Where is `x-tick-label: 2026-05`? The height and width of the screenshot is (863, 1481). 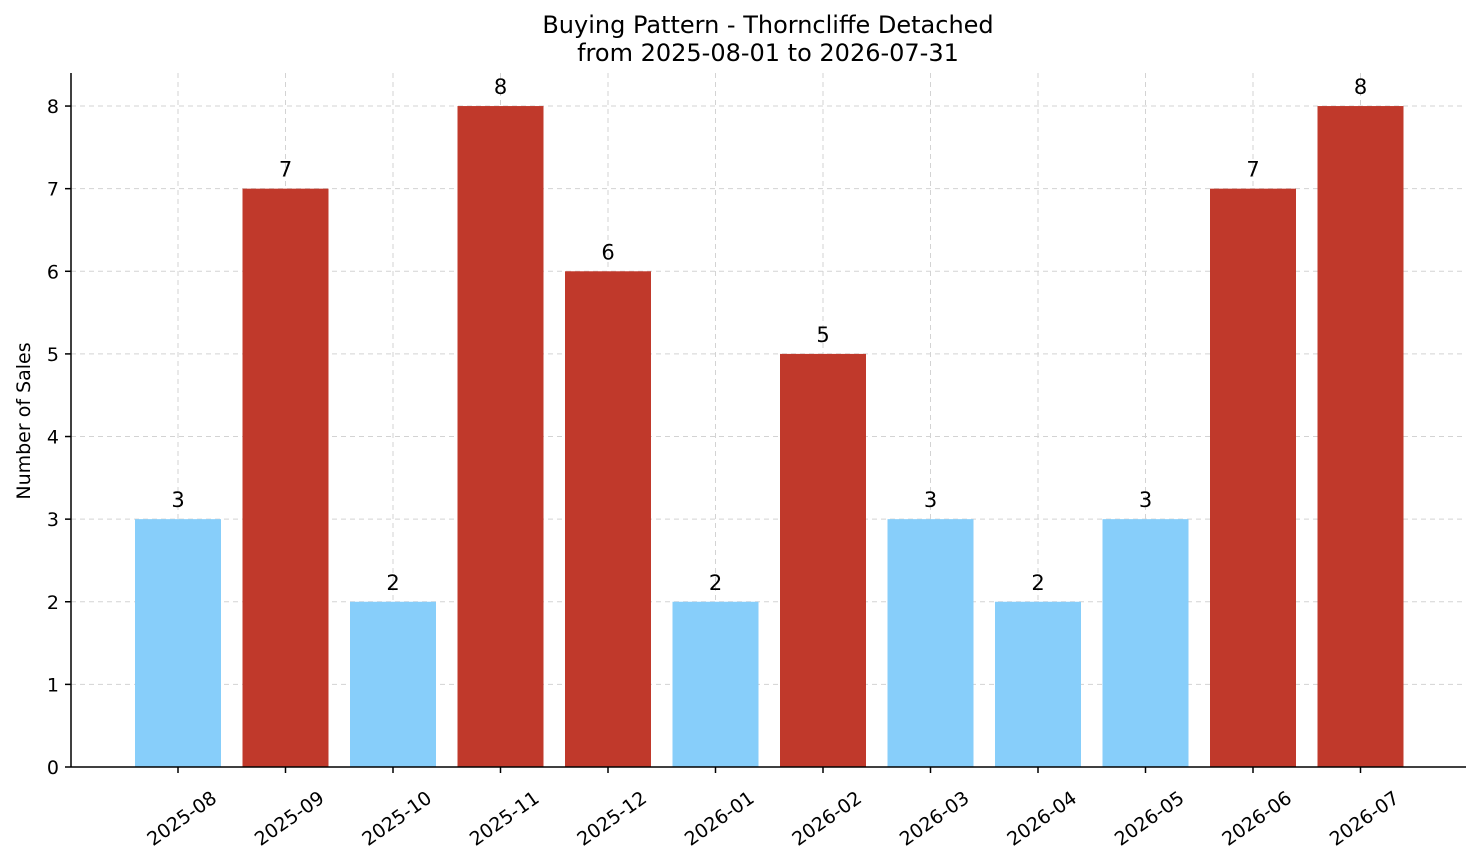
x-tick-label: 2026-05 is located at coordinates (1150, 819).